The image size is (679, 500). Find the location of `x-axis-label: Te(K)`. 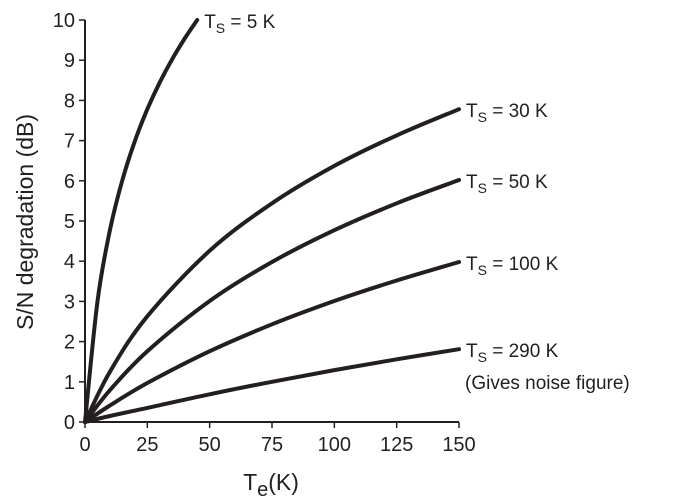

x-axis-label: Te(K) is located at coordinates (271, 484).